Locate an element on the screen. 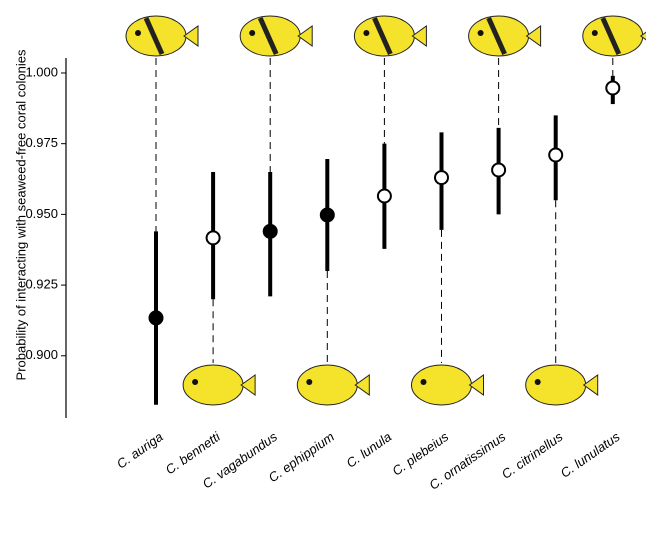  y-tick-label: 0.925 is located at coordinates (41, 284).